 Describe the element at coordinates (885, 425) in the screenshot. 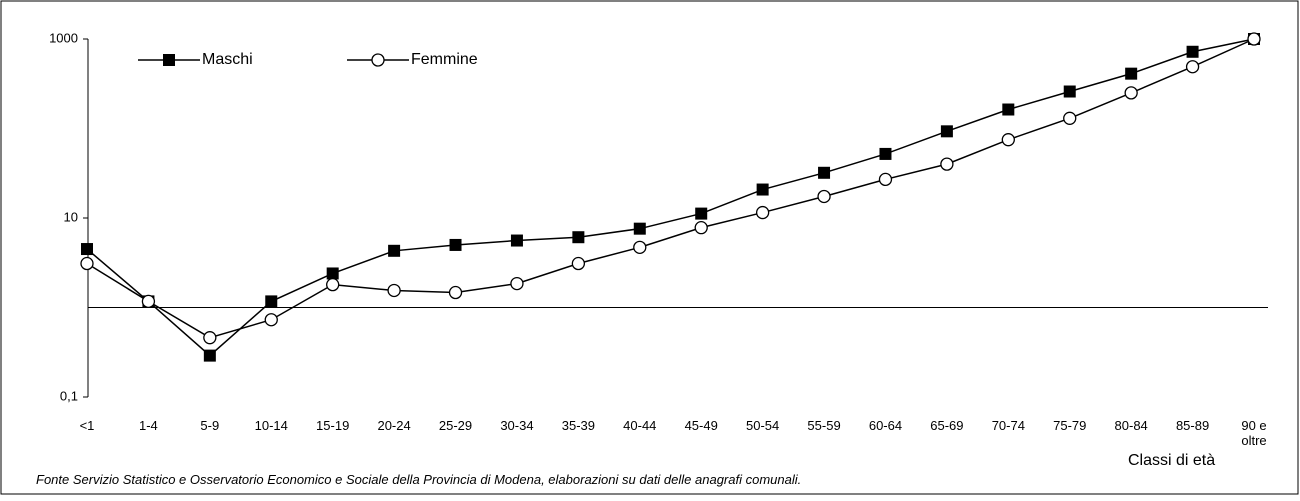

I see `x-tick-label: 60-64` at that location.